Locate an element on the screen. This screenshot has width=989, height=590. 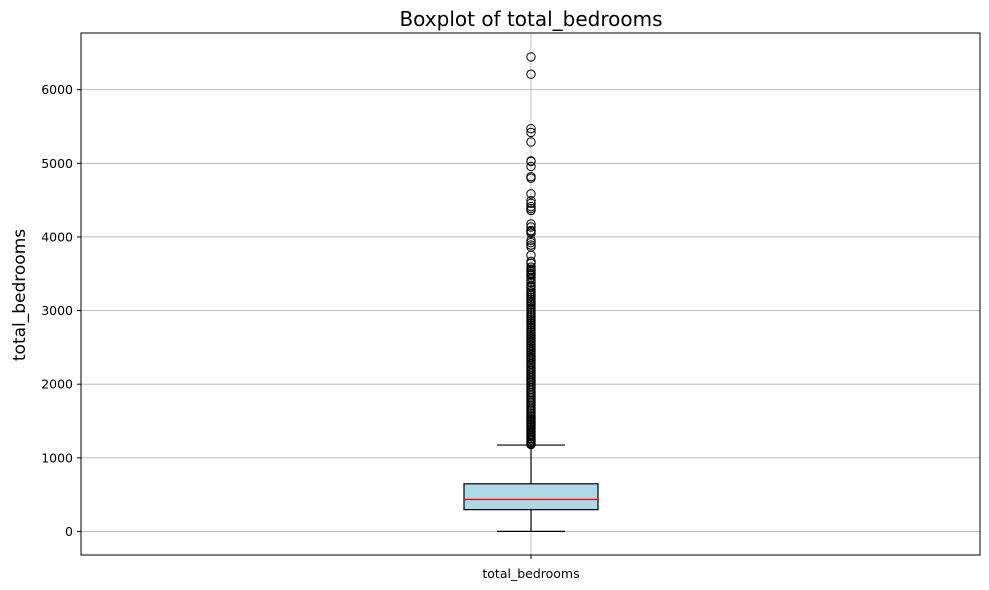
y-tick-label: 2000 is located at coordinates (57, 384).